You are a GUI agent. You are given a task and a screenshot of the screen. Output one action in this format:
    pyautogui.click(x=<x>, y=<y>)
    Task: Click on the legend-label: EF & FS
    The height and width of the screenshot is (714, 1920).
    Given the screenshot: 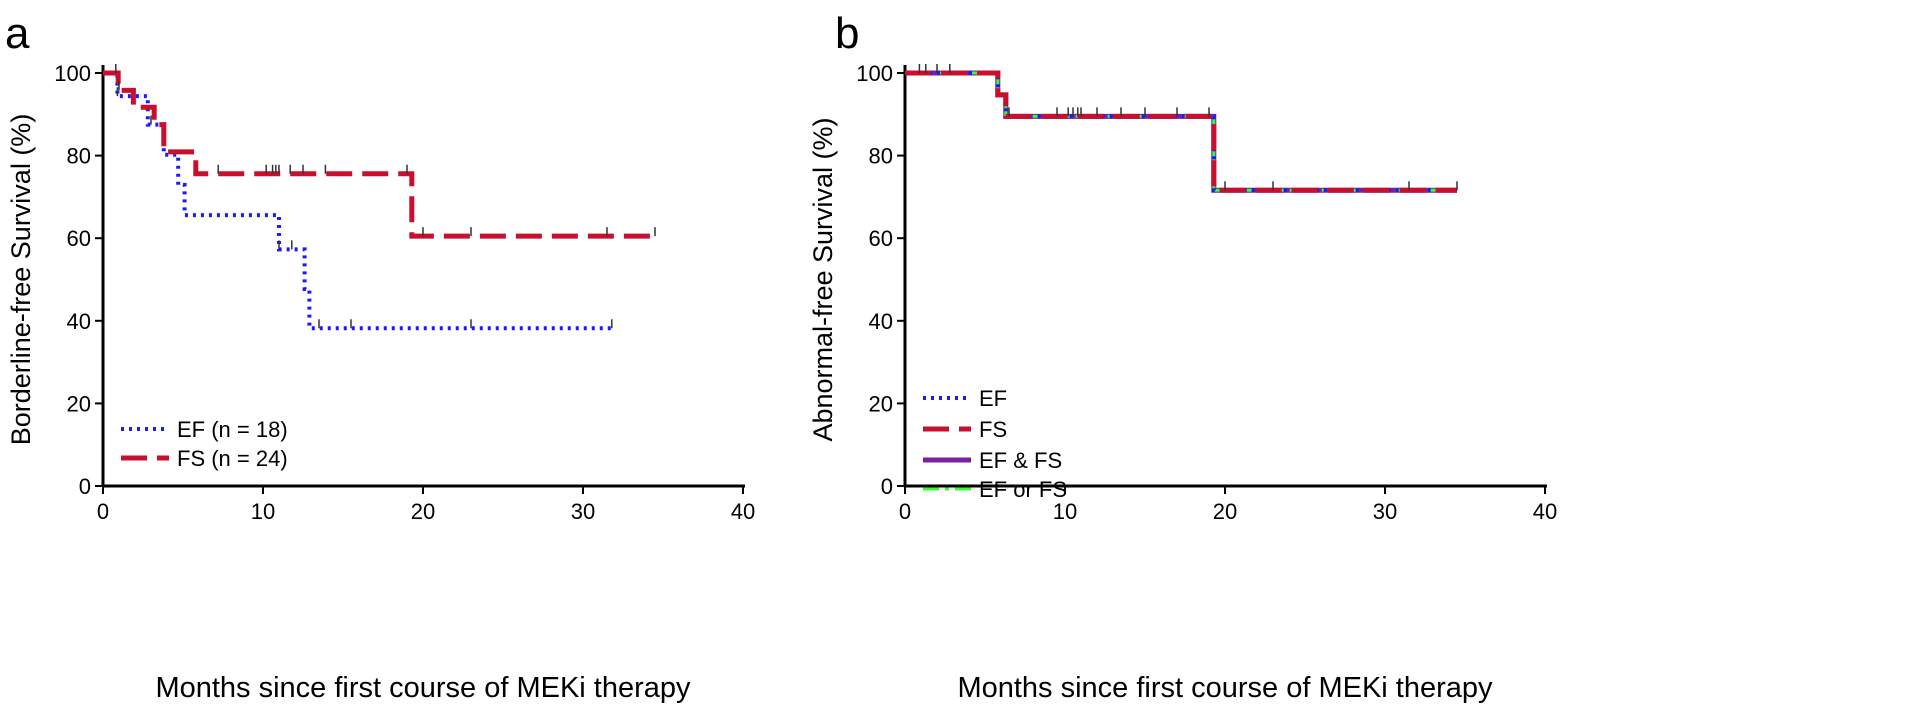 What is the action you would take?
    pyautogui.click(x=1020, y=460)
    